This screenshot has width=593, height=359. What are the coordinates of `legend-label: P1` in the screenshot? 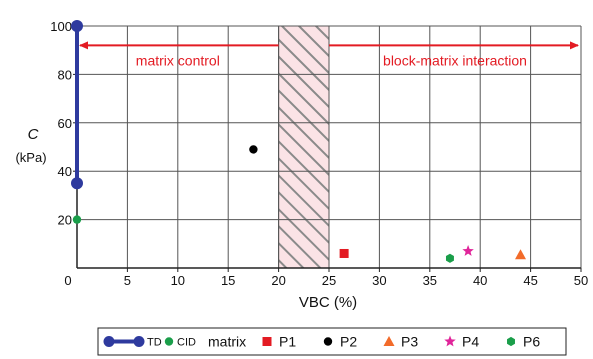 It's located at (287, 342).